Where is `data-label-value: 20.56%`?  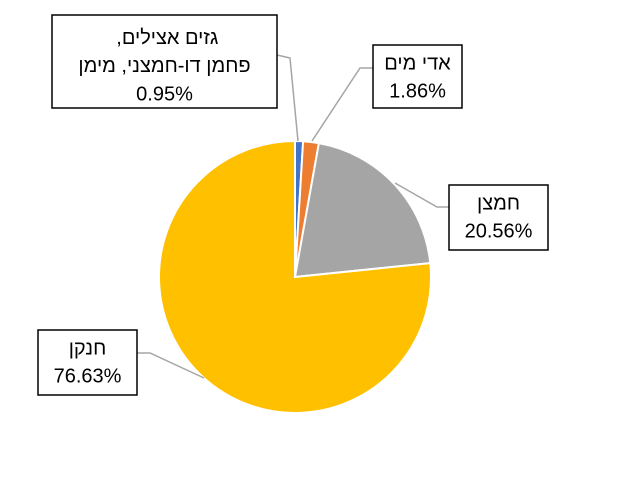
data-label-value: 20.56% is located at coordinates (499, 231).